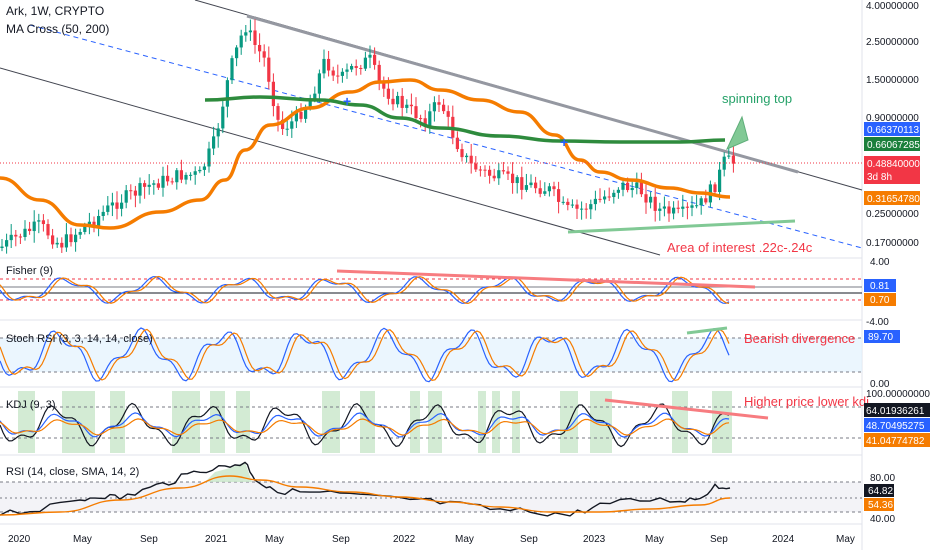 The height and width of the screenshot is (550, 932). I want to click on time-tick-label: May, so click(845, 539).